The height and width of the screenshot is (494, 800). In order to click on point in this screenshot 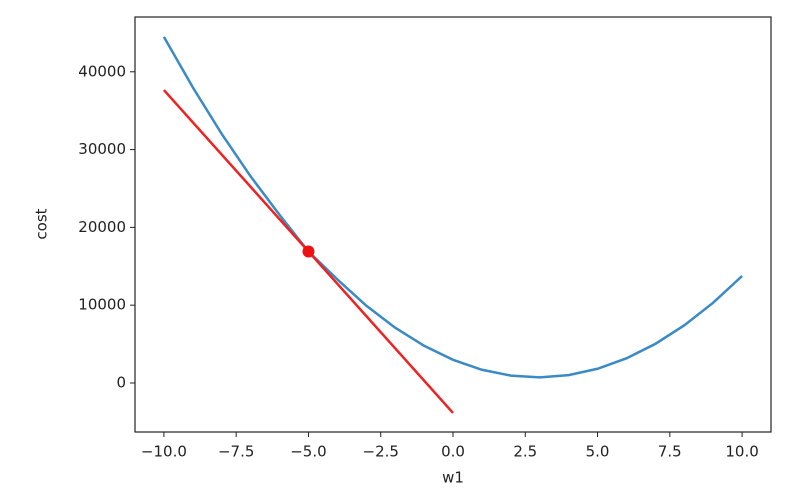, I will do `click(308, 251)`.